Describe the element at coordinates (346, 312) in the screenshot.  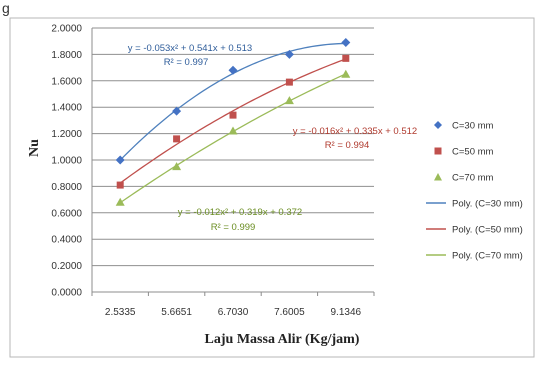
I see `x-tick-label: 9.1346` at that location.